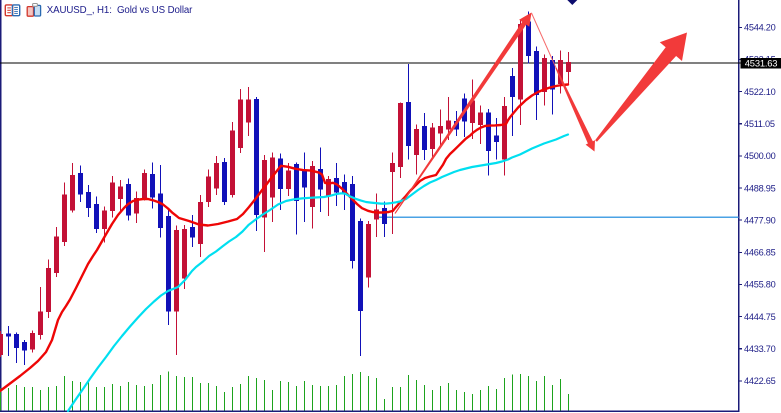 The image size is (781, 413). What do you see at coordinates (760, 188) in the screenshot?
I see `svg-text: 4488.95` at bounding box center [760, 188].